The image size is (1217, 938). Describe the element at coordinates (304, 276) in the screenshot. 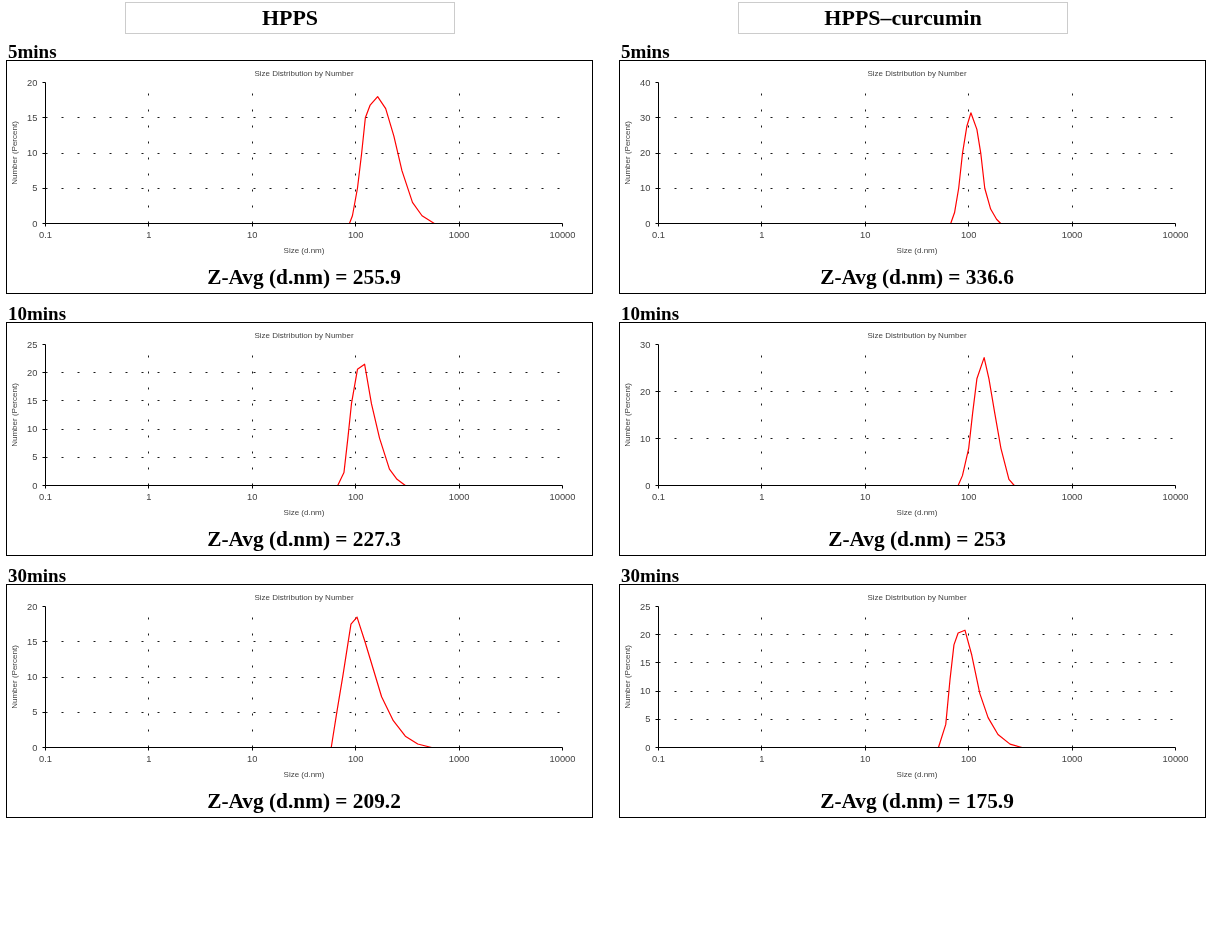

I see `text: Z-Avg (d.nm) = 255.9` at that location.